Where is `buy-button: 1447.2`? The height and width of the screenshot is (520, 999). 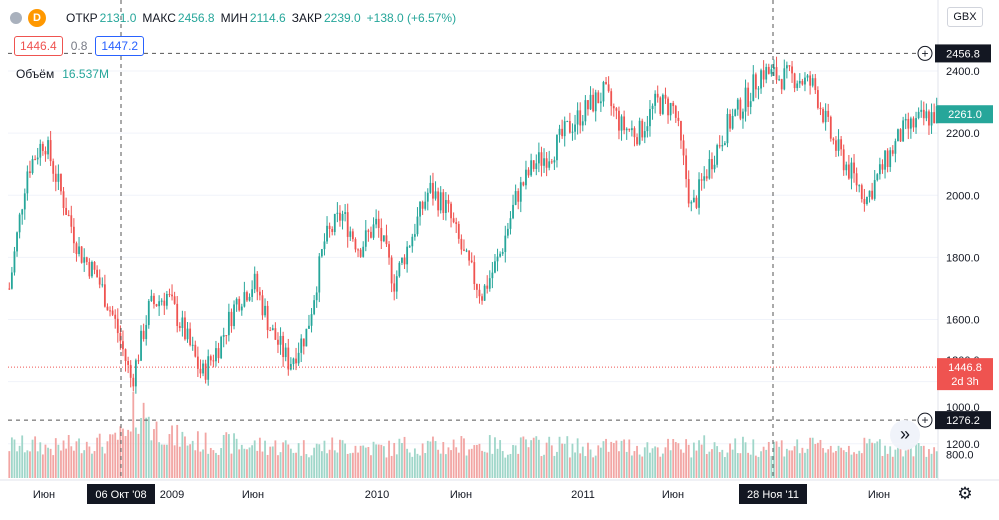 buy-button: 1447.2 is located at coordinates (120, 46).